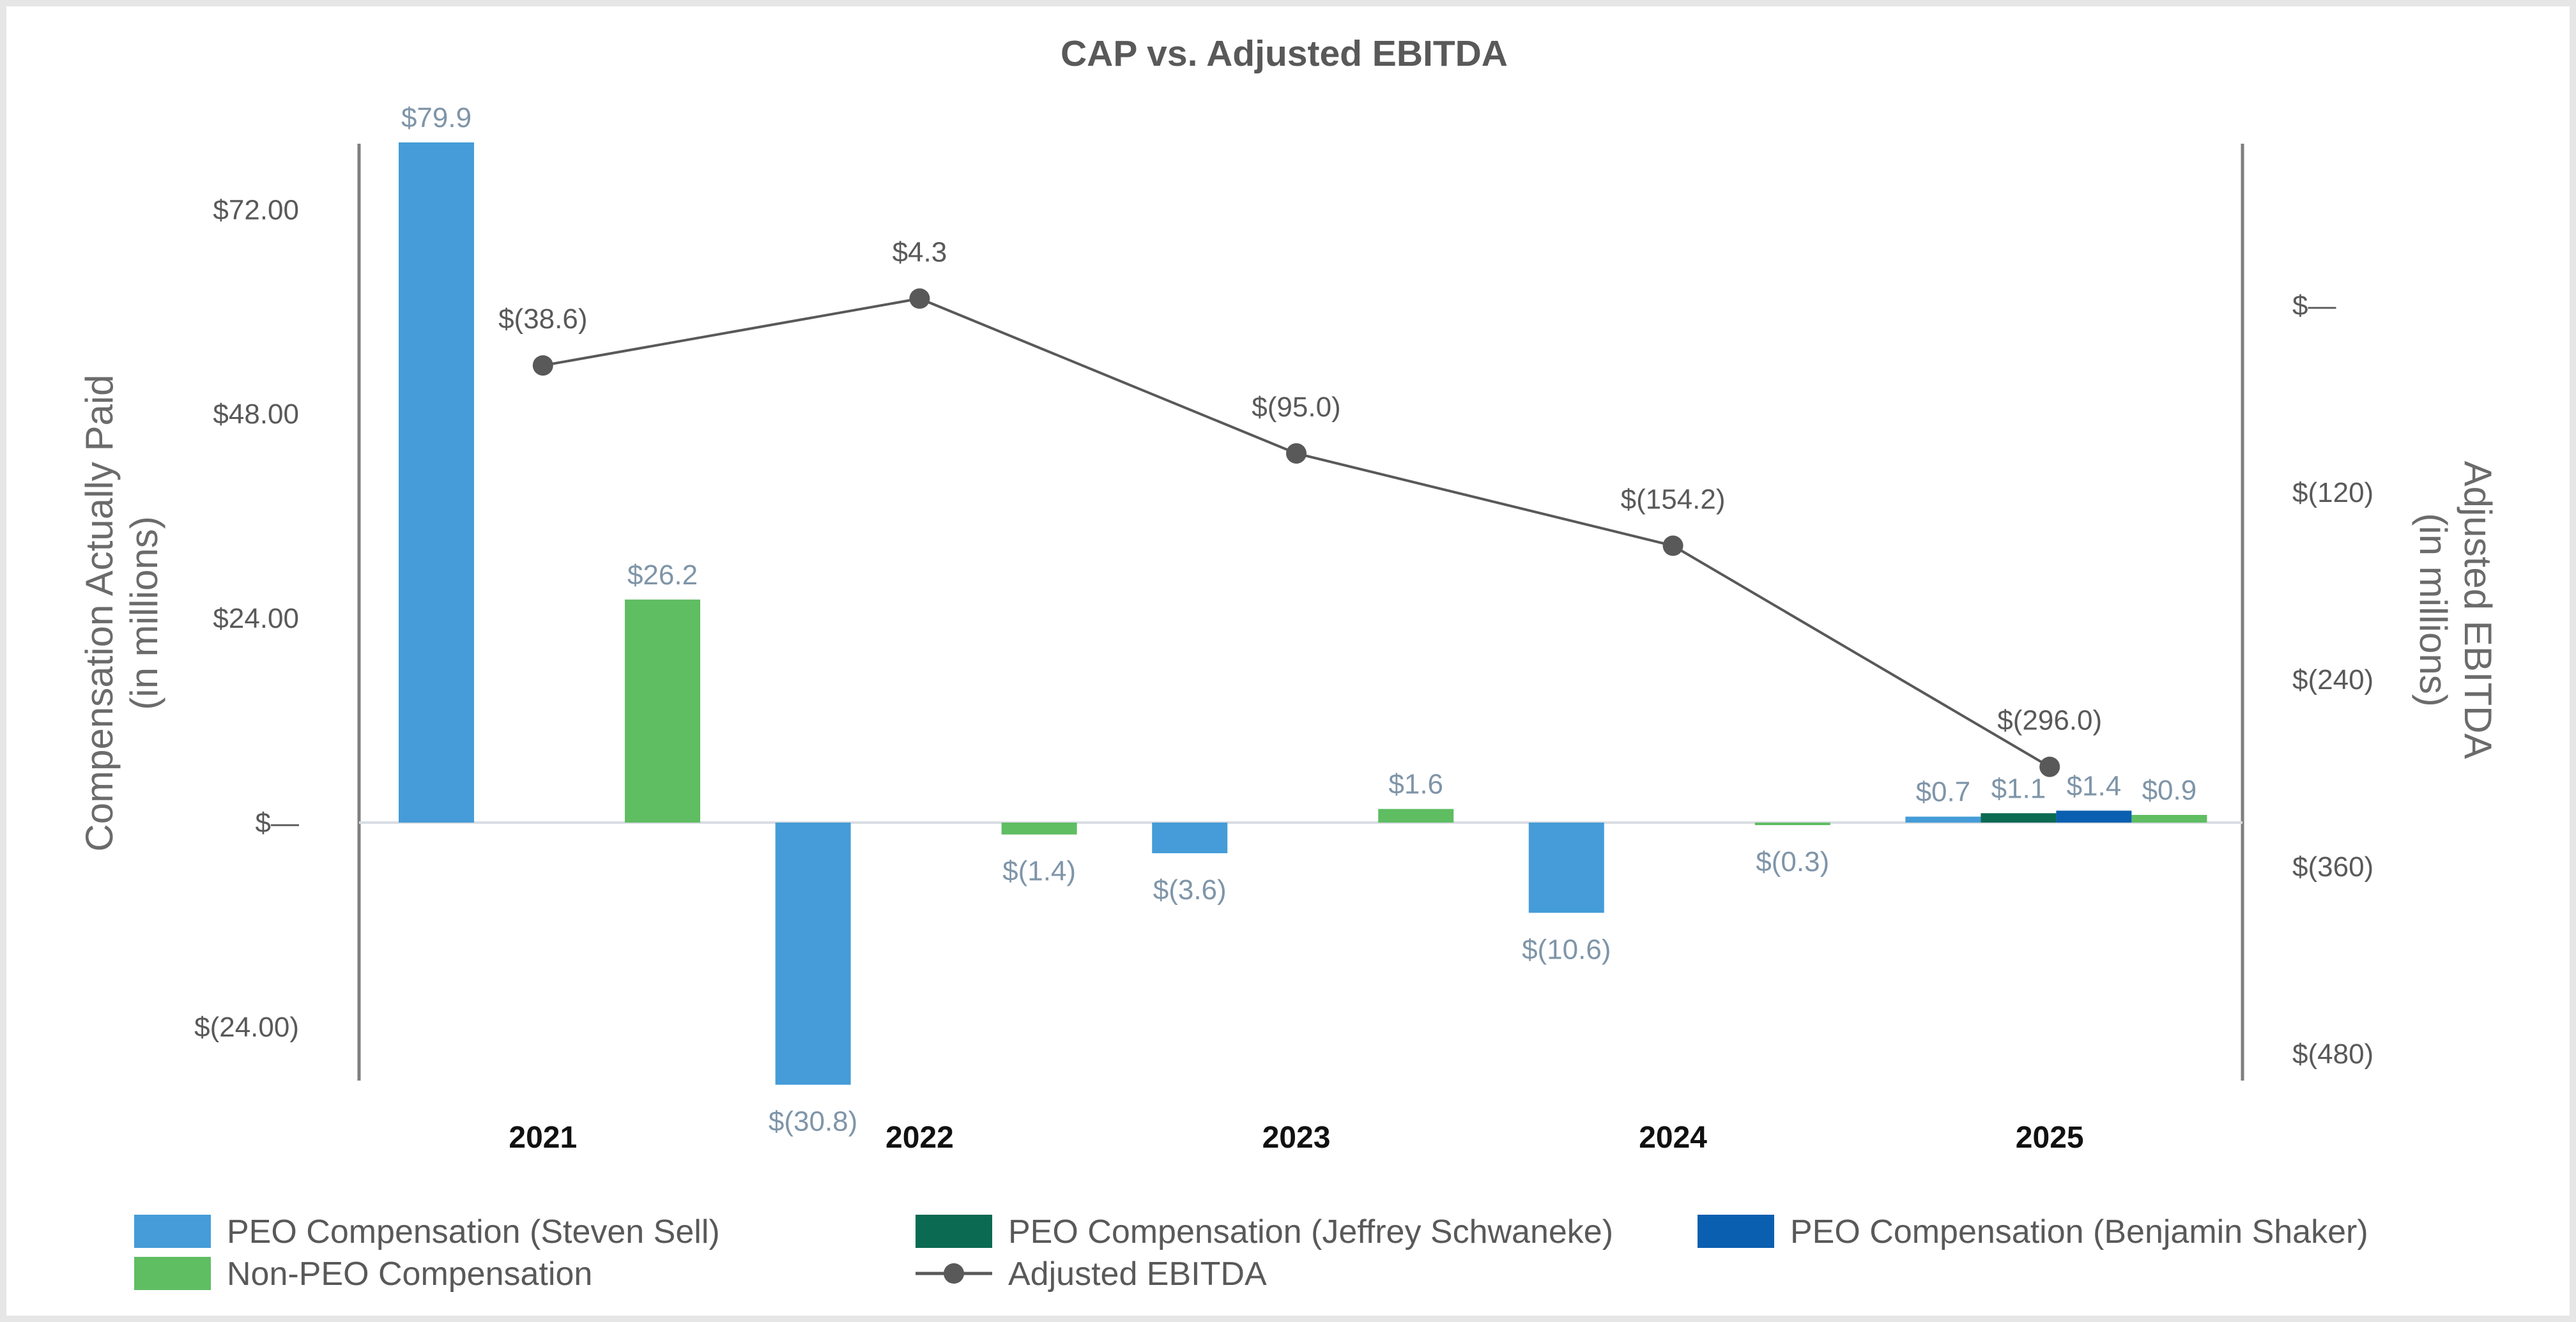  What do you see at coordinates (409, 1274) in the screenshot?
I see `legend-label-non-peo: Non-PEO Compensation` at bounding box center [409, 1274].